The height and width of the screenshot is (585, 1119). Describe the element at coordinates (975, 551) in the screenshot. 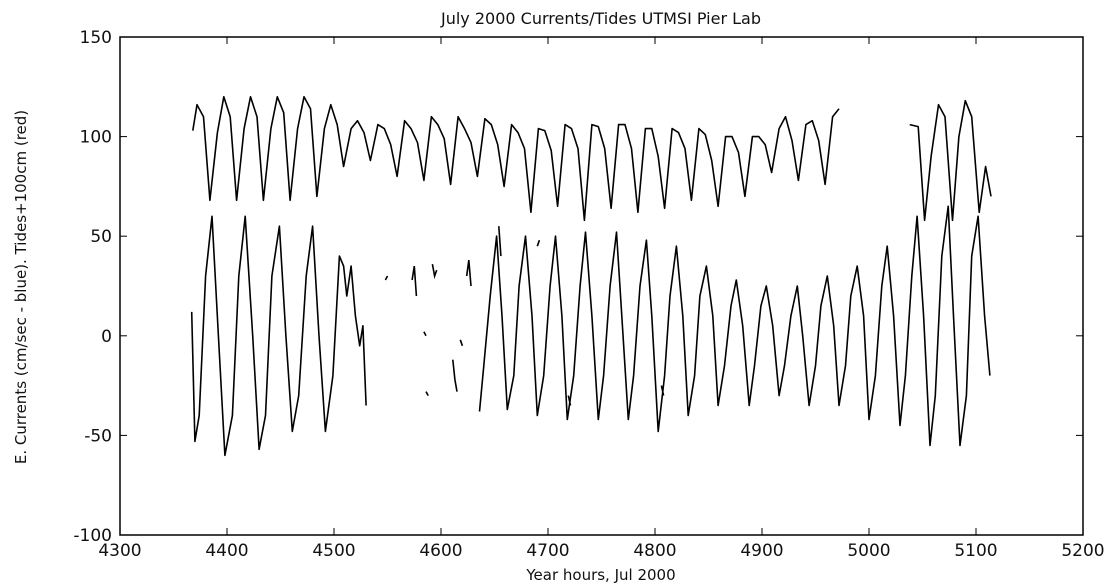

I see `x-tick-label: 5100` at that location.